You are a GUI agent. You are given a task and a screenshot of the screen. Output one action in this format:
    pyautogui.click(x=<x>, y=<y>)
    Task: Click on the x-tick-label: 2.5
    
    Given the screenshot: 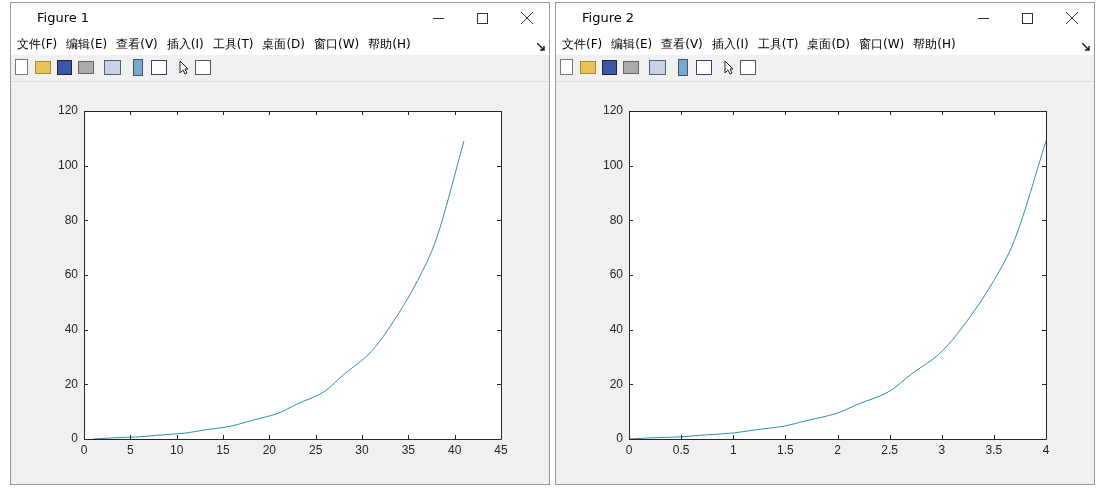 What is the action you would take?
    pyautogui.click(x=890, y=449)
    